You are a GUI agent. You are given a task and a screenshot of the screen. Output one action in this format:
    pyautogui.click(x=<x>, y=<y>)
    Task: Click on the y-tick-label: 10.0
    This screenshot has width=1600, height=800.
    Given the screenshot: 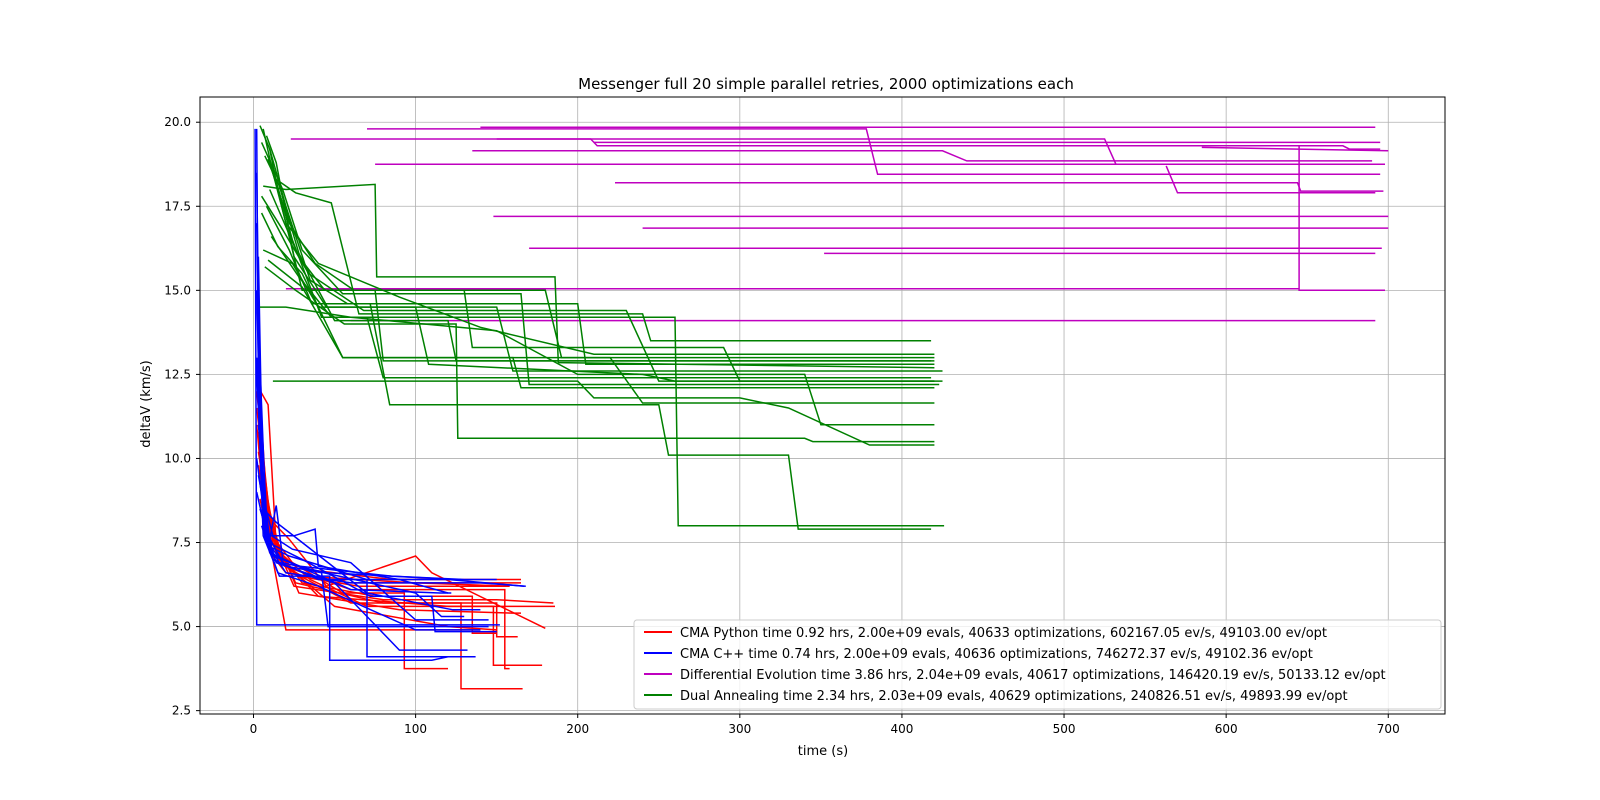 What is the action you would take?
    pyautogui.click(x=177, y=458)
    